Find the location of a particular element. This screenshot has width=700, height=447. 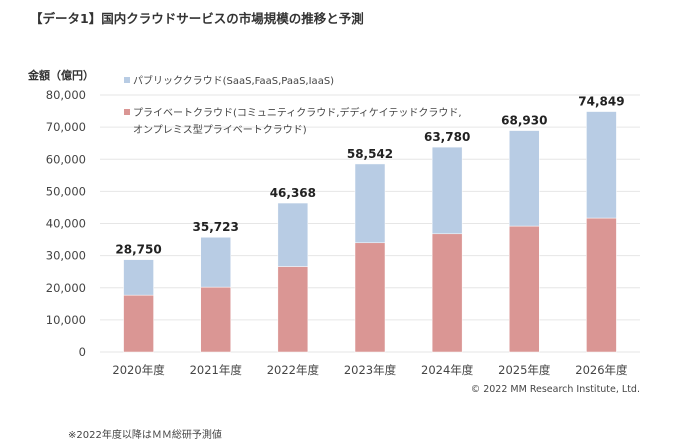

x-tick-label: 2025年度 is located at coordinates (524, 370).